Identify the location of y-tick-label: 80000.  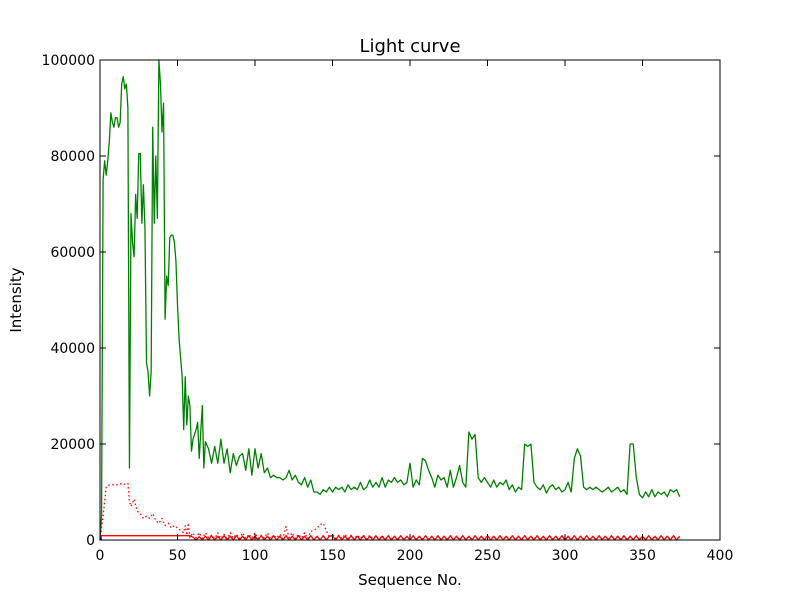
(72, 157).